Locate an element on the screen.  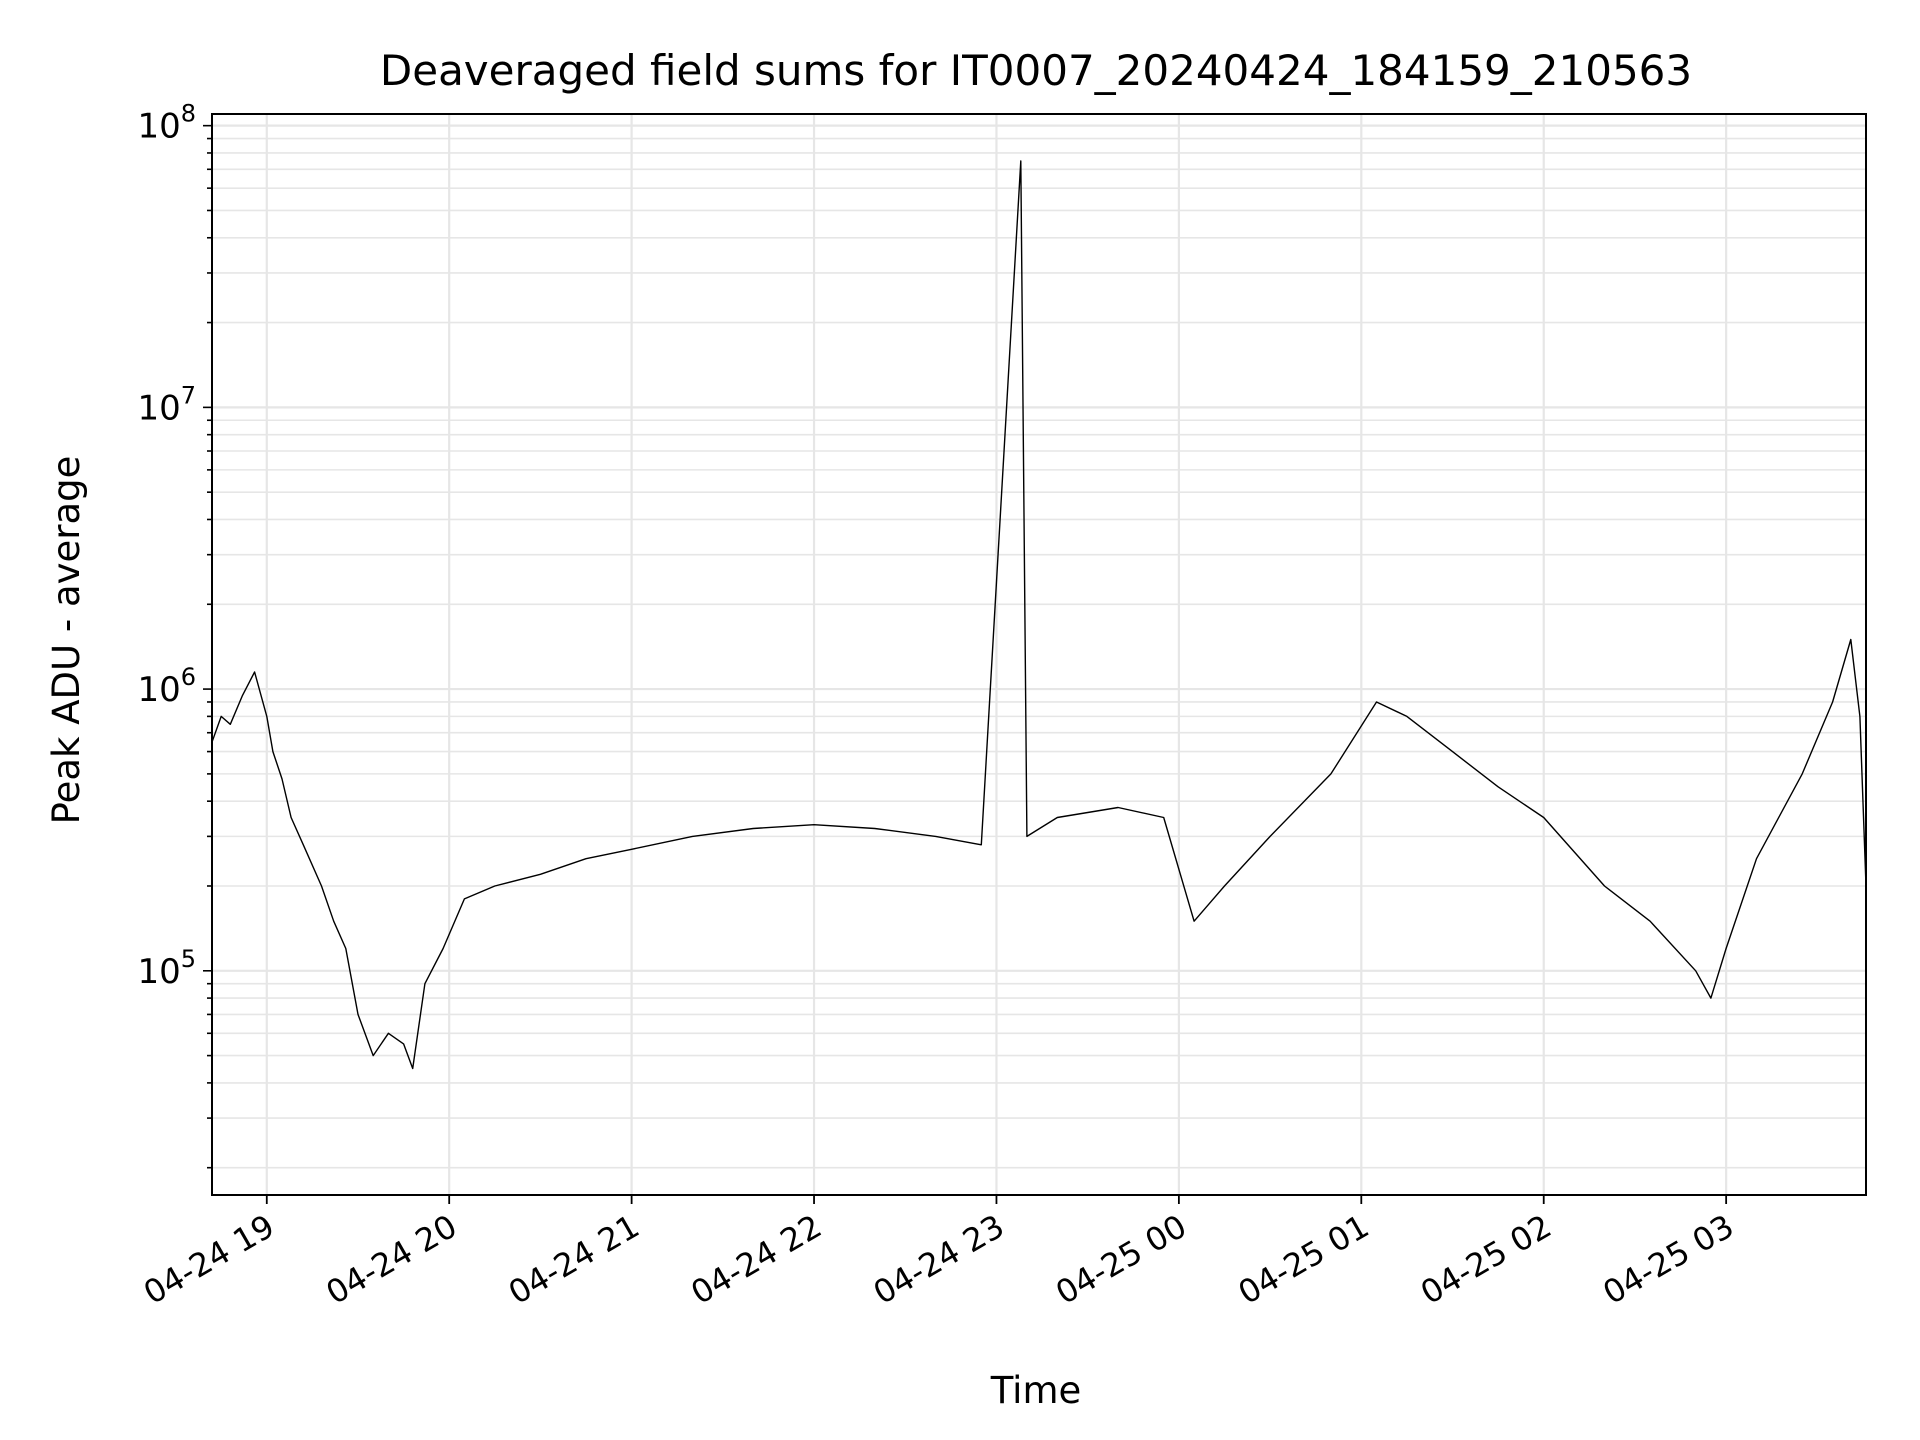
x-tick-label: 04-24 21 is located at coordinates (574, 1259).